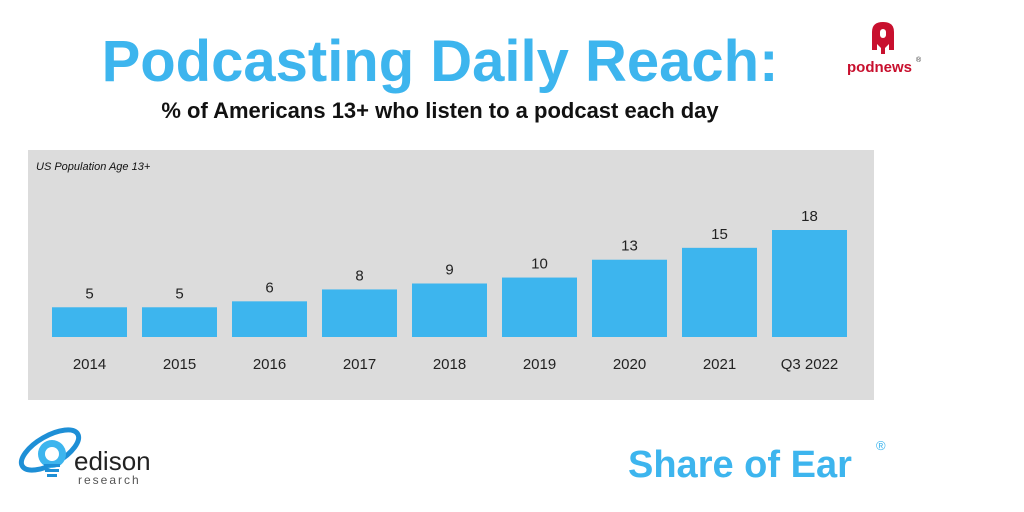 Image resolution: width=1024 pixels, height=512 pixels. I want to click on podnews-logo: podnews ®, so click(883, 50).